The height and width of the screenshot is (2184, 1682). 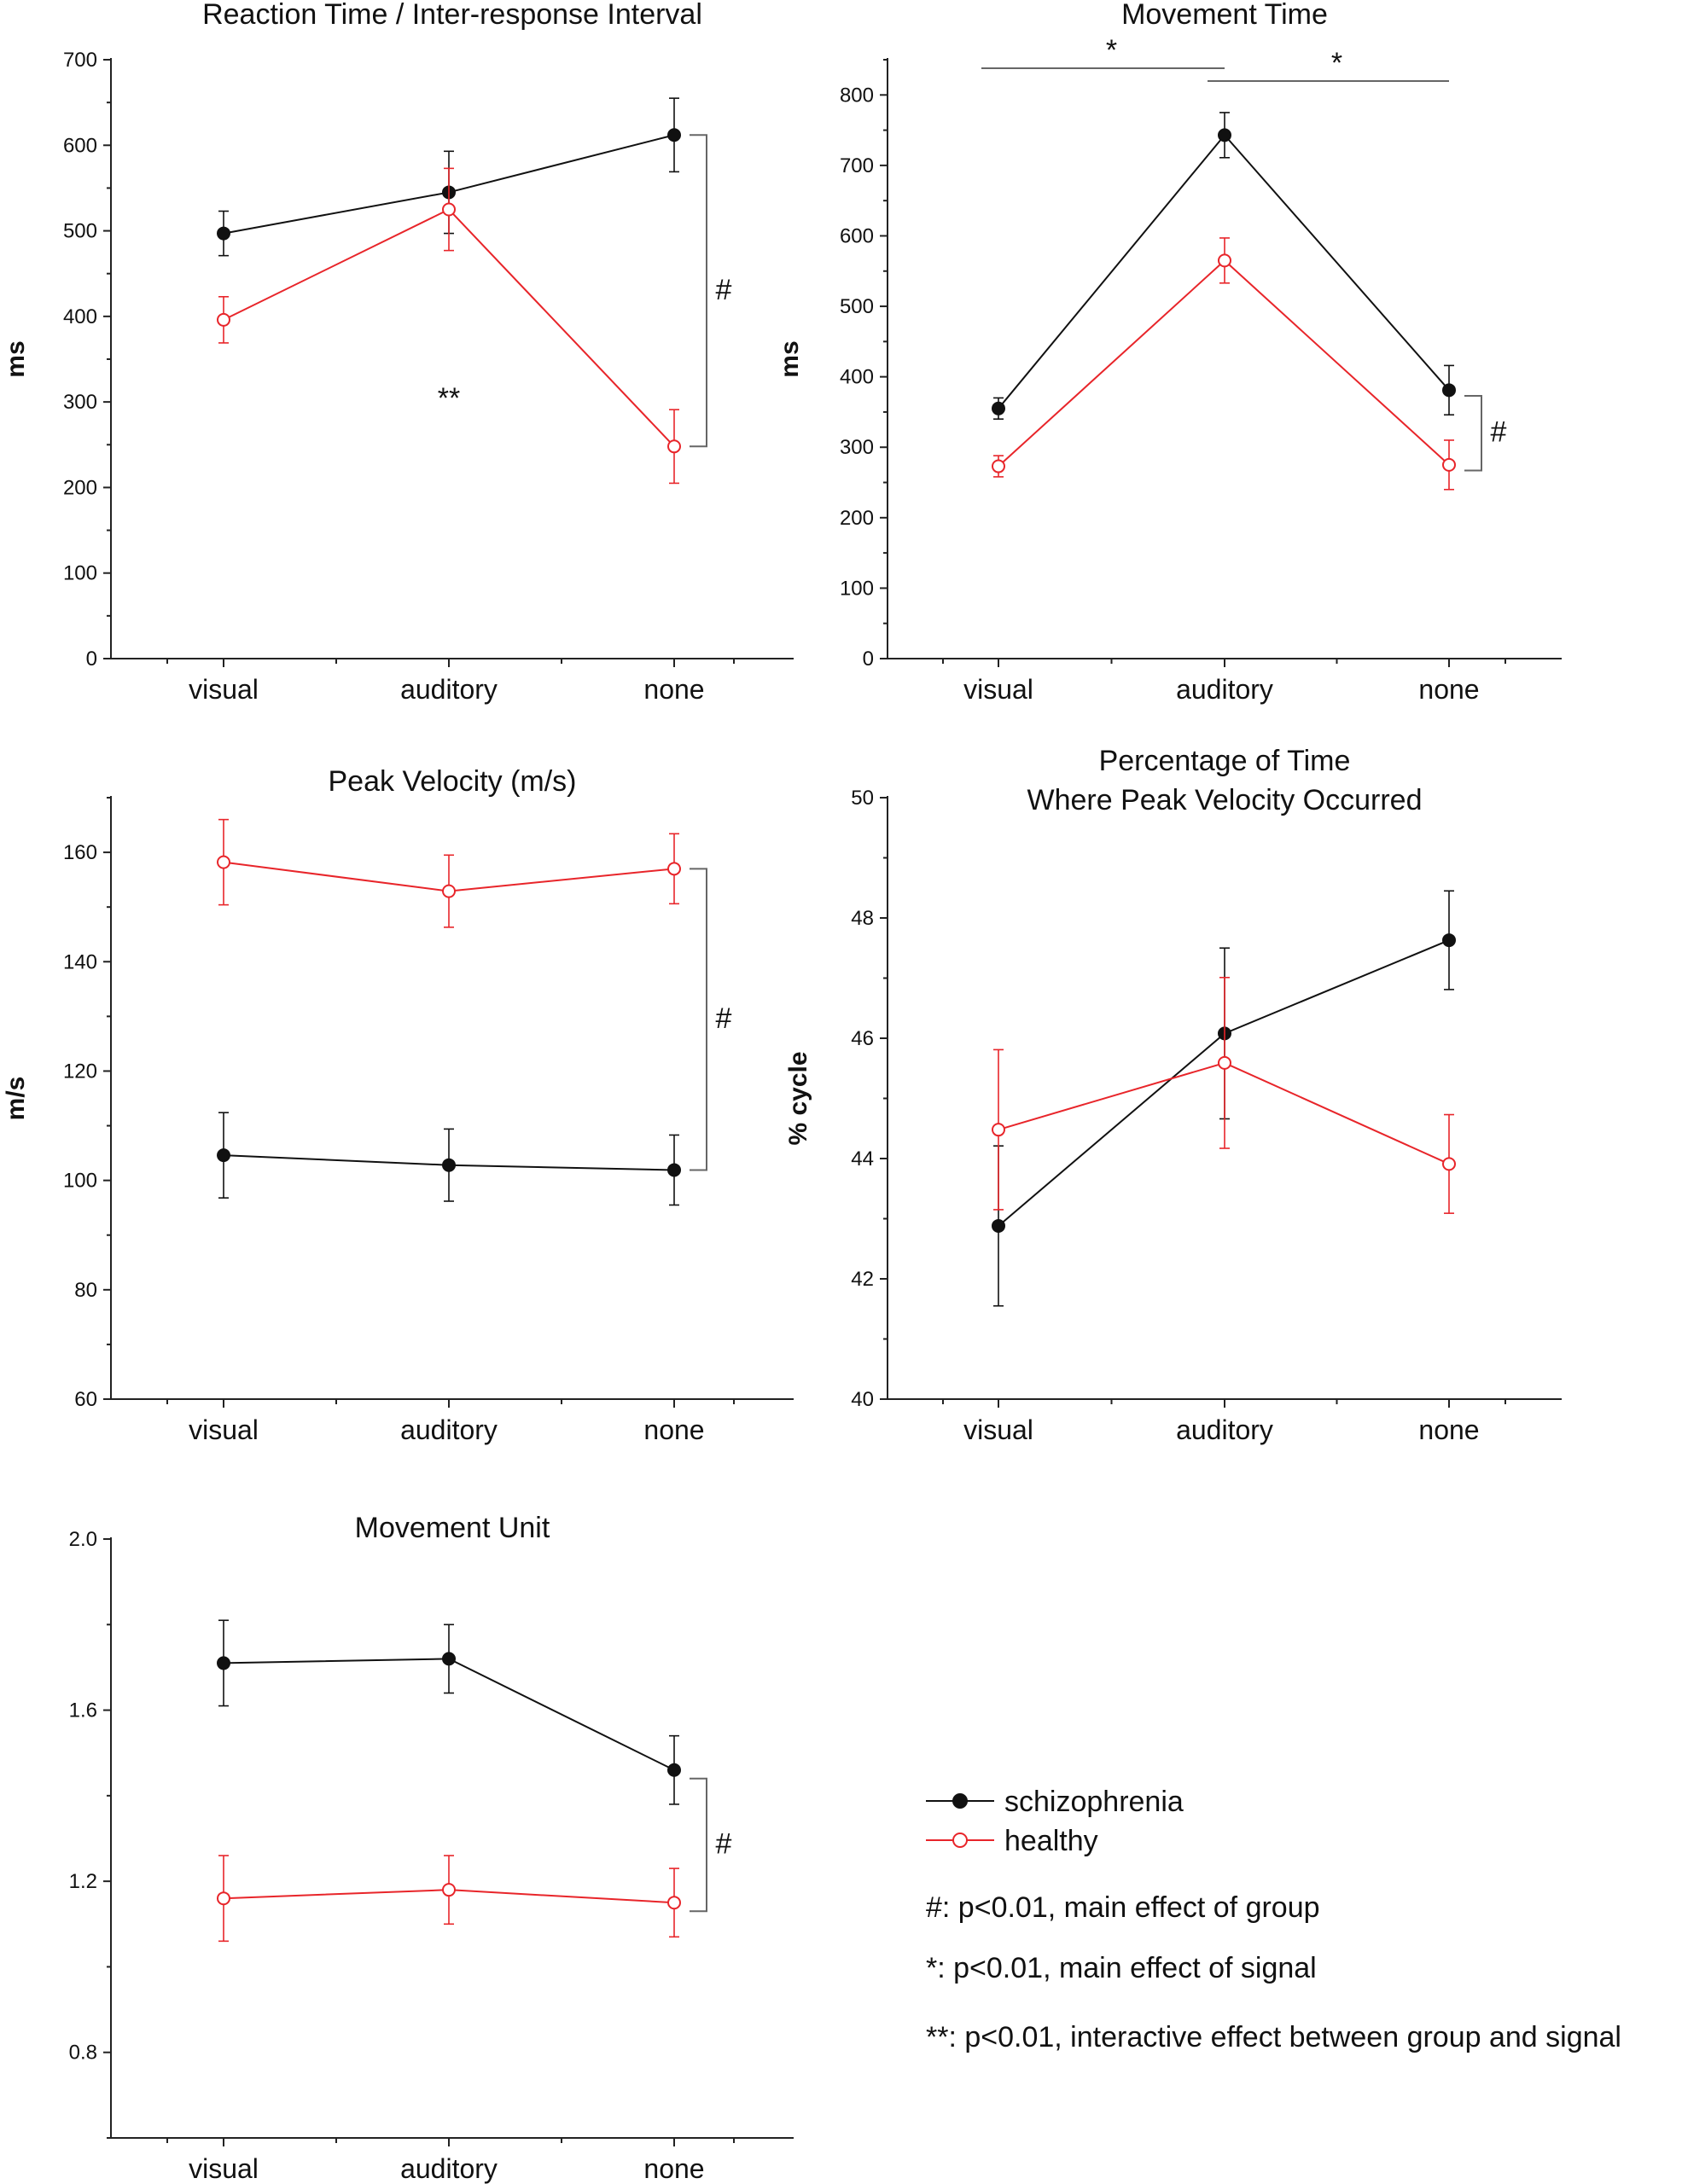 What do you see at coordinates (1051, 1841) in the screenshot?
I see `legend-label-healthy: healthy` at bounding box center [1051, 1841].